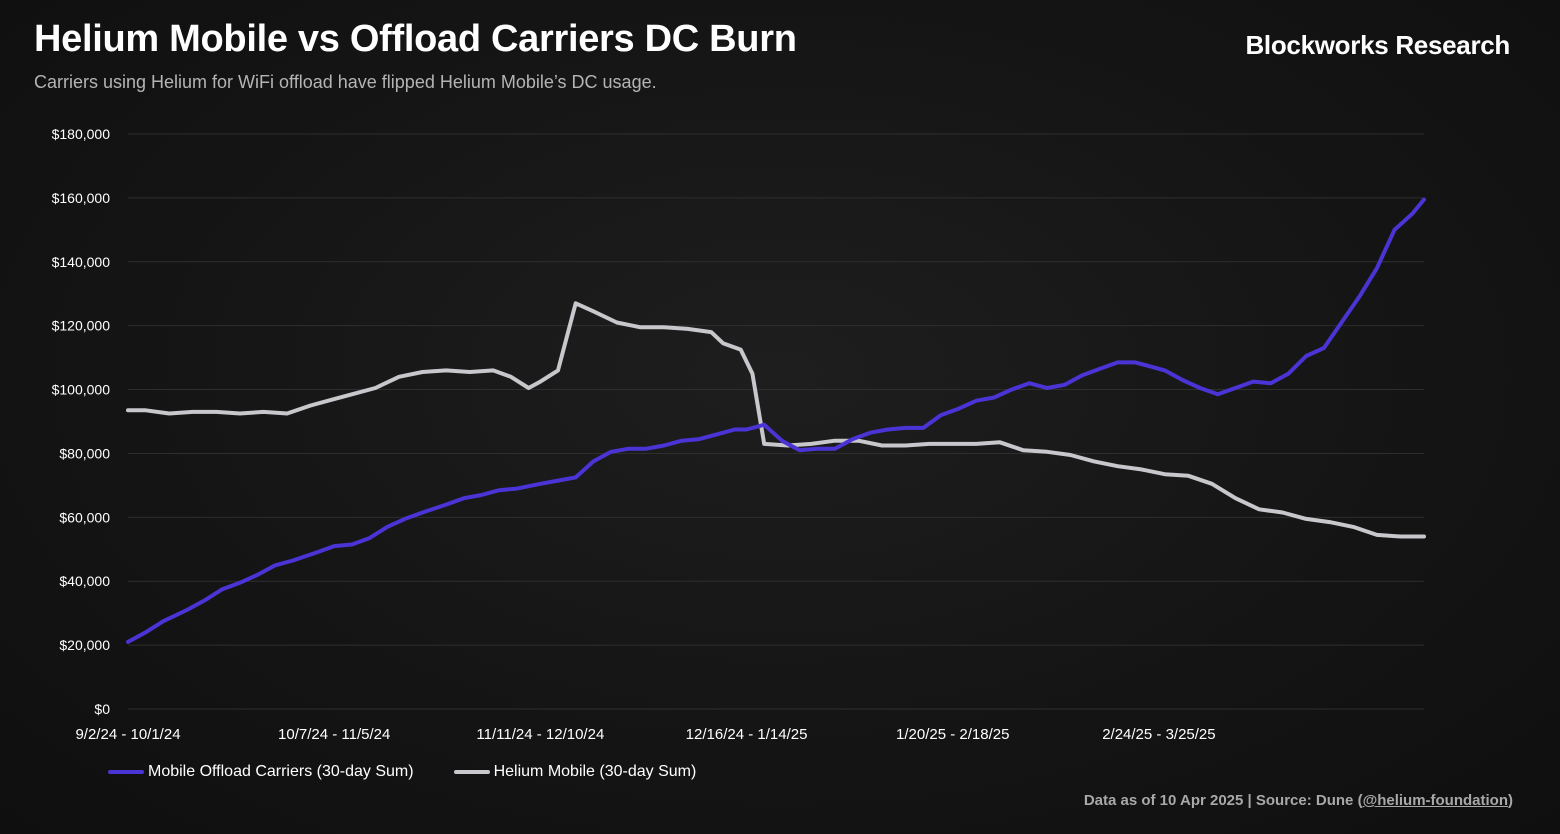  I want to click on y-tick-label: $60,000, so click(84, 517).